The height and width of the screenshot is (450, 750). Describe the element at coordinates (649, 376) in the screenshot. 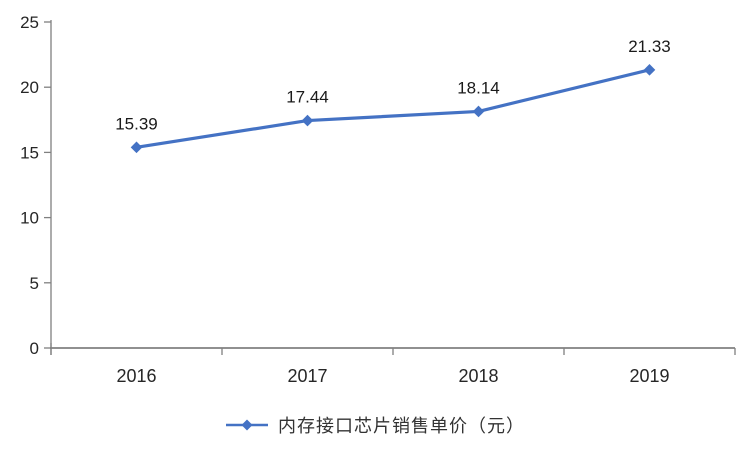

I see `x-category-label: 2019` at that location.